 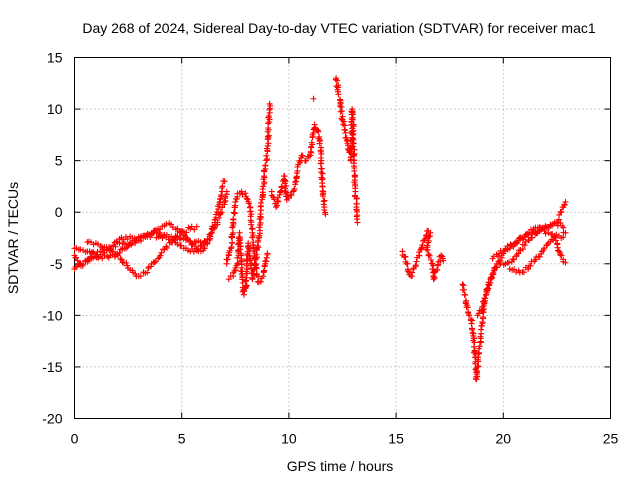 What do you see at coordinates (289, 439) in the screenshot?
I see `x-tick-label: 10` at bounding box center [289, 439].